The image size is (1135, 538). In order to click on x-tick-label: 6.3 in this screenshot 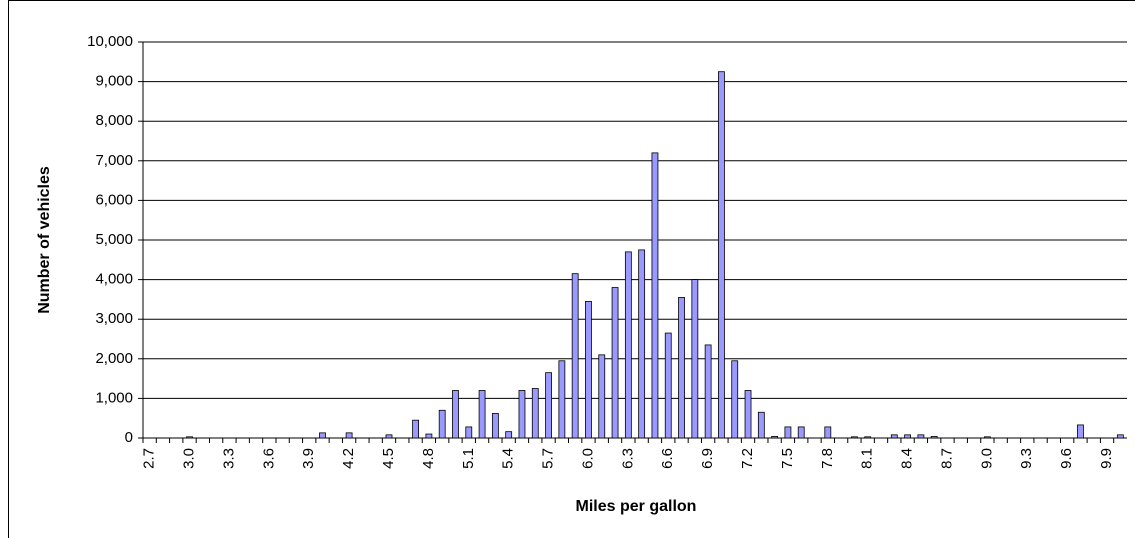, I will do `click(627, 458)`.